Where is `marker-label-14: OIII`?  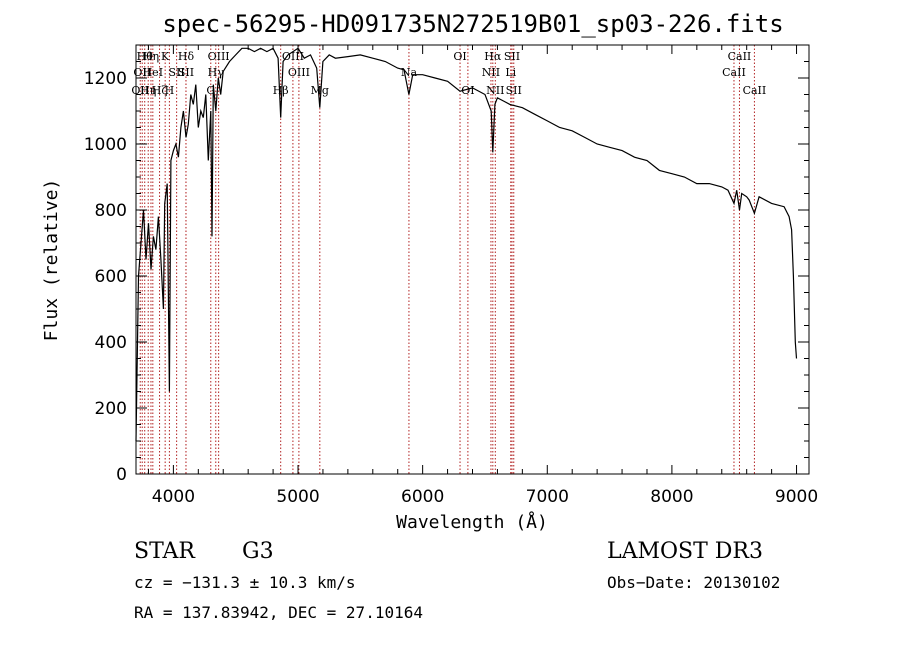
marker-label-14: OIII is located at coordinates (219, 56).